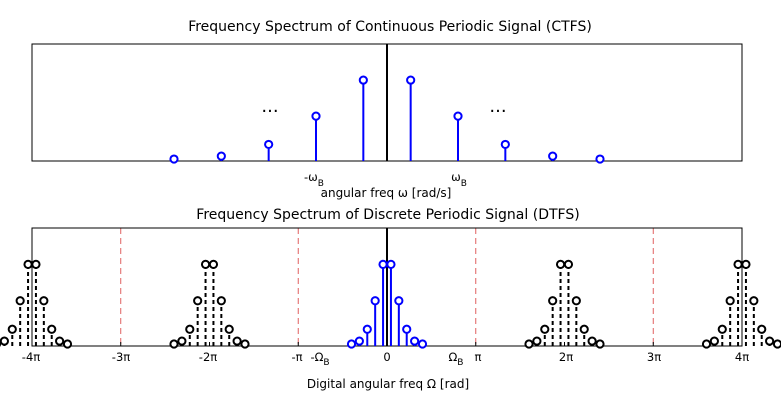  I want to click on dtfs-tick-p2pi: 2π, so click(566, 357).